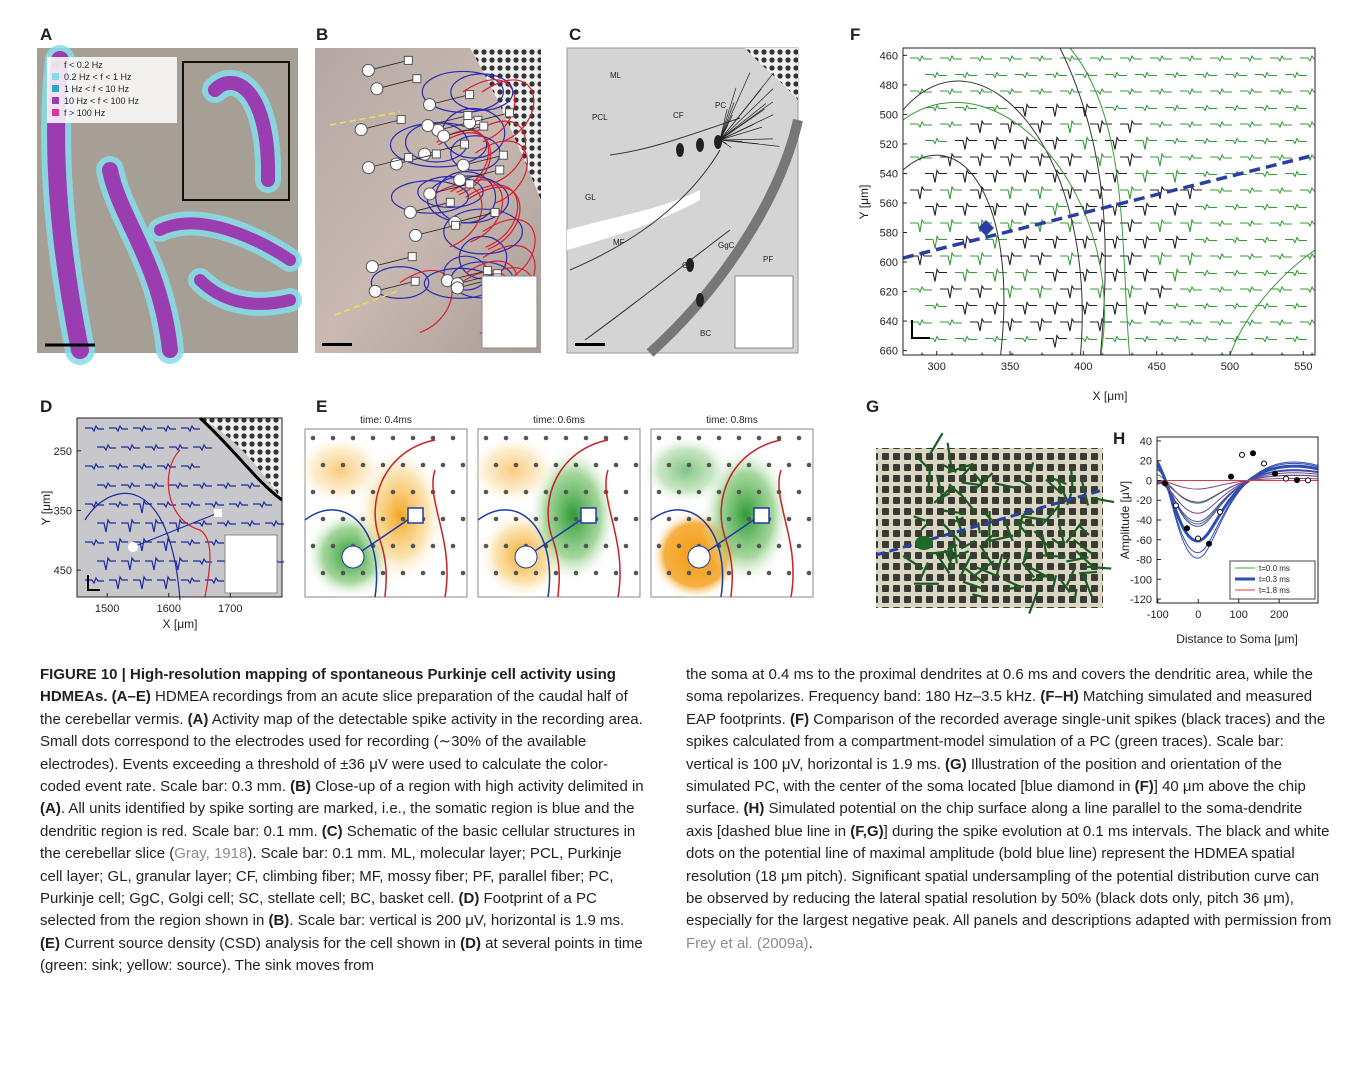  Describe the element at coordinates (168, 609) in the screenshot. I see `x-tick-label: 1600` at that location.